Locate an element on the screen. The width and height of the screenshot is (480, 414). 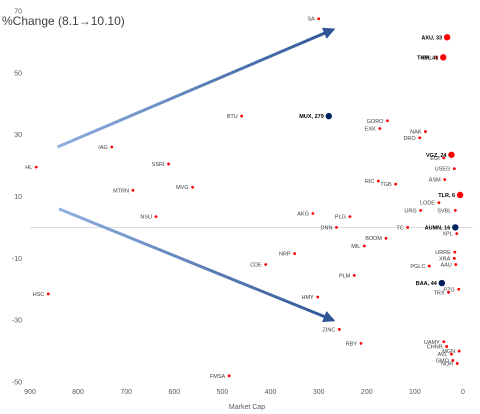
data-label: SA is located at coordinates (311, 20).